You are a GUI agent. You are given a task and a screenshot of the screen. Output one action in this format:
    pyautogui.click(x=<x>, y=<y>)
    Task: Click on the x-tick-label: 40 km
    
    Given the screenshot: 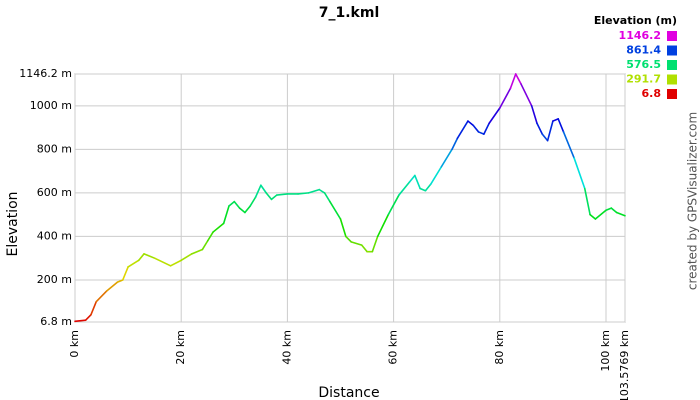 What is the action you would take?
    pyautogui.click(x=286, y=347)
    